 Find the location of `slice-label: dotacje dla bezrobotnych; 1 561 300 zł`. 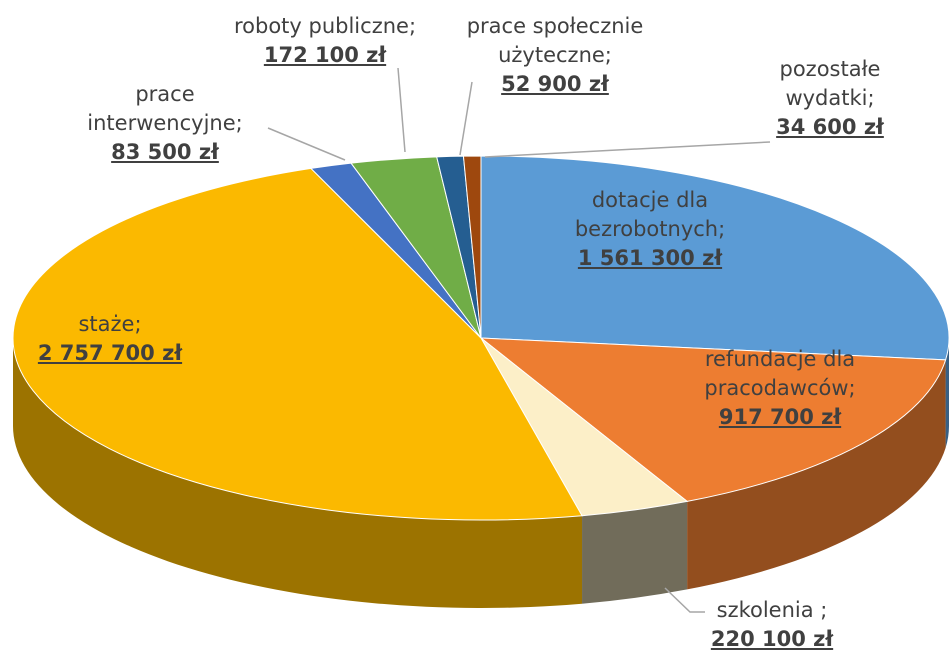

slice-label: dotacje dla bezrobotnych; 1 561 300 zł is located at coordinates (650, 229).